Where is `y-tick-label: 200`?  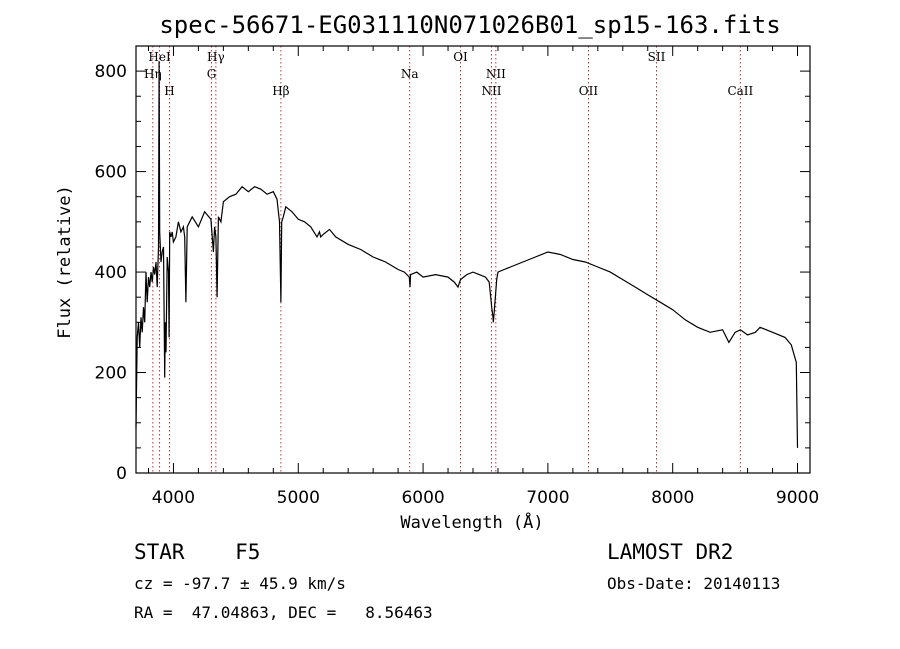 y-tick-label: 200 is located at coordinates (111, 374).